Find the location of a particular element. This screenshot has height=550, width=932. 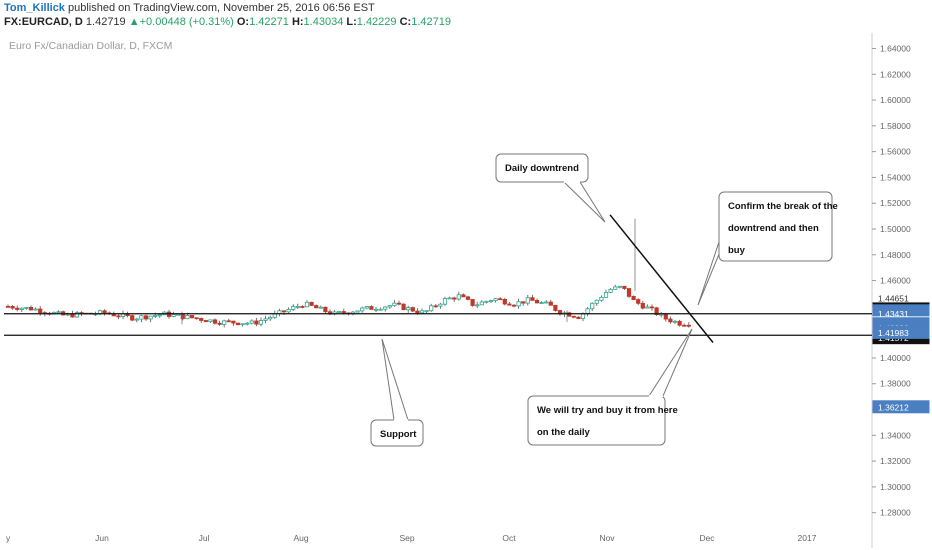

chart-title: Euro Fx/Canadian Dollar, D, FXCM is located at coordinates (90, 46).